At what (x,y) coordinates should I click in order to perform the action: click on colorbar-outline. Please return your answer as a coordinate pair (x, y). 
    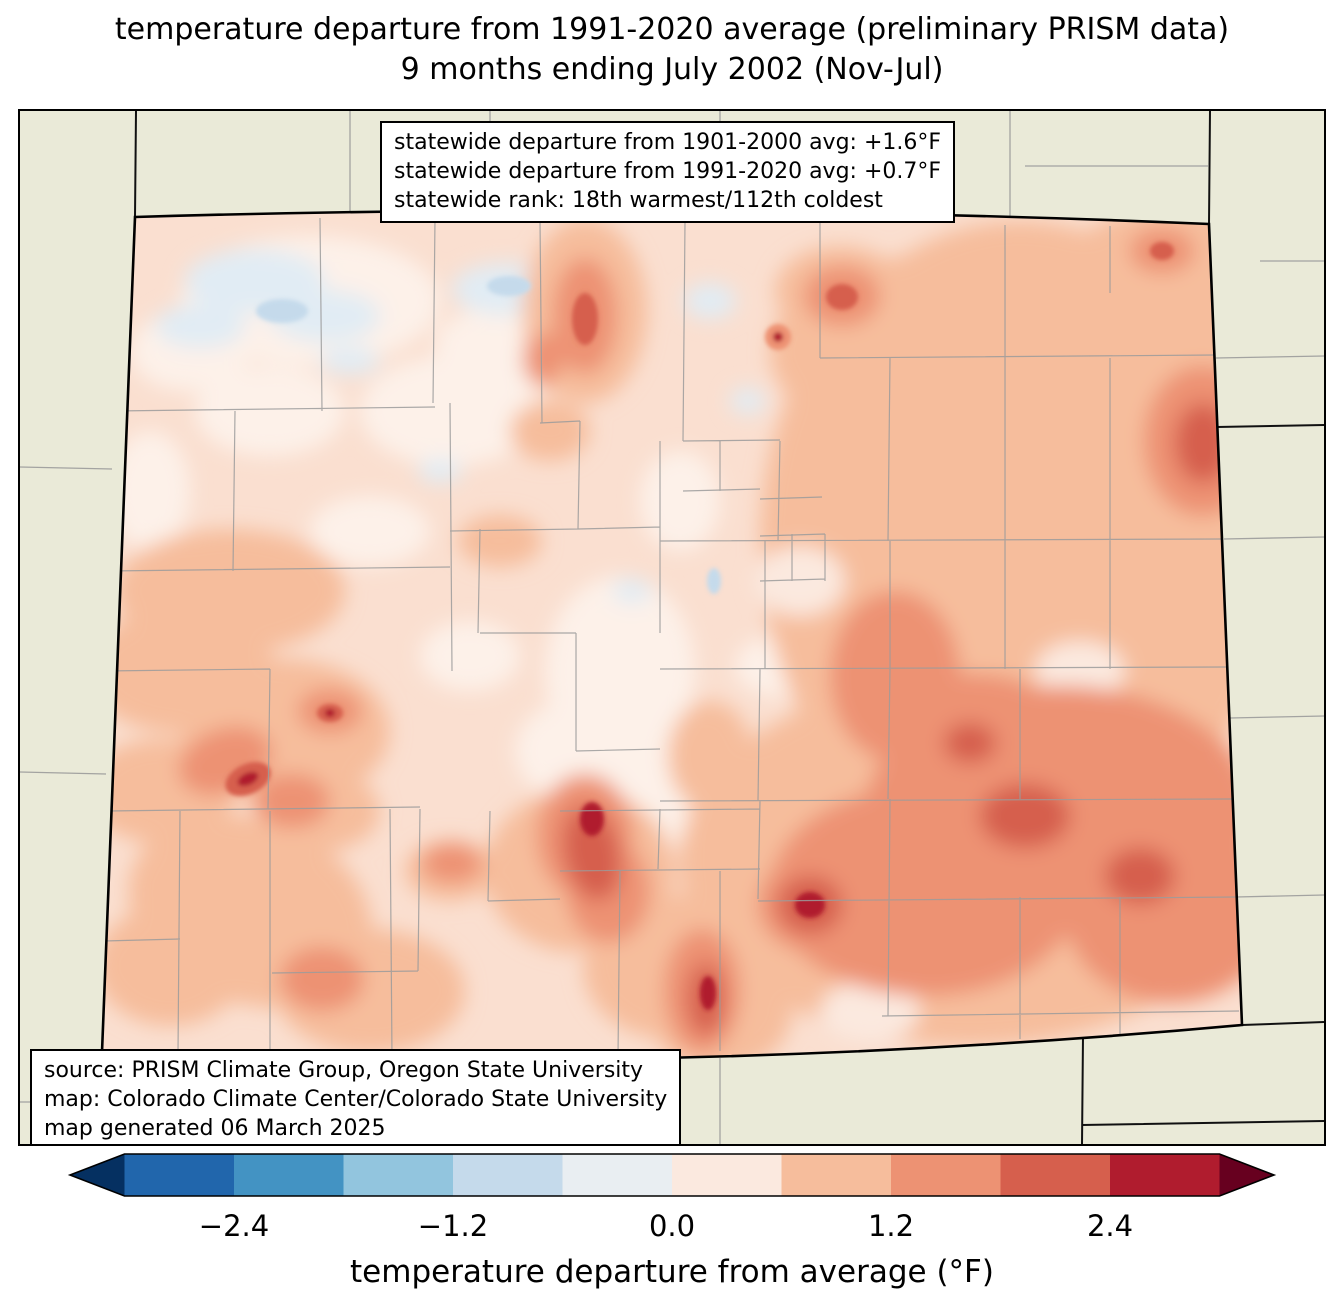
    Looking at the image, I should click on (672, 1175).